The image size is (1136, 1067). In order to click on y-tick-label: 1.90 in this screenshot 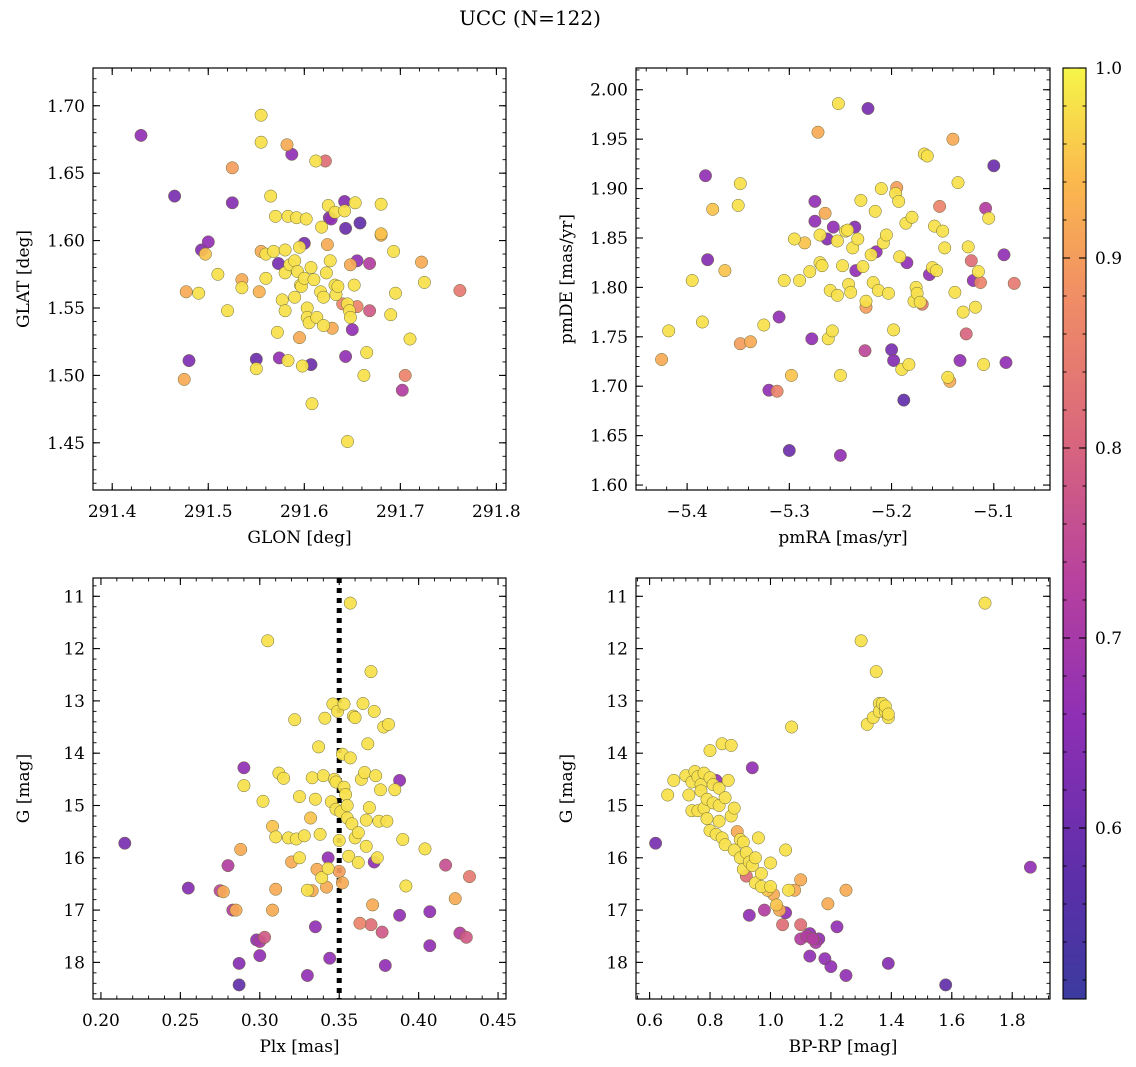, I will do `click(609, 190)`.